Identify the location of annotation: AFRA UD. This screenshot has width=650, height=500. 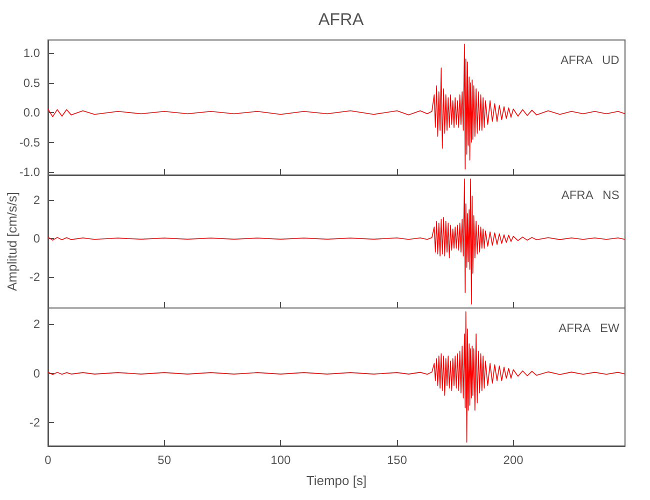
(590, 60).